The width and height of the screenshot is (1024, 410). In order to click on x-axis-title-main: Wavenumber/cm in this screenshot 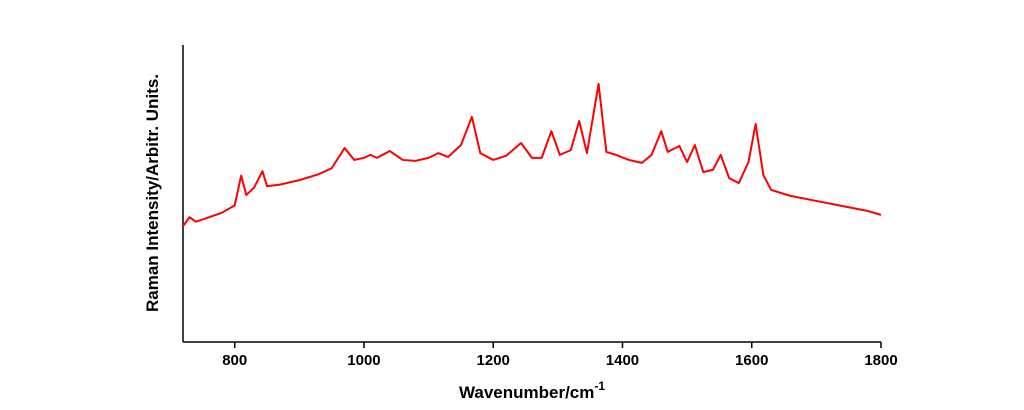, I will do `click(526, 392)`.